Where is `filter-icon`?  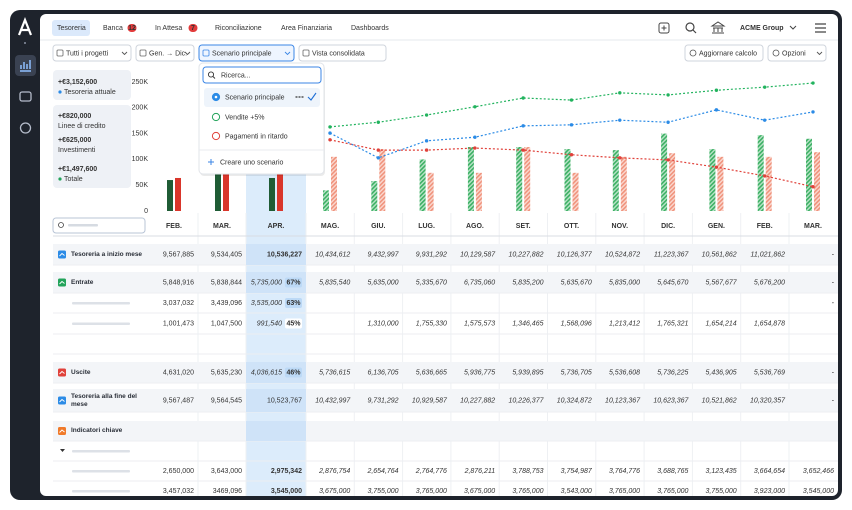 filter-icon is located at coordinates (143, 53).